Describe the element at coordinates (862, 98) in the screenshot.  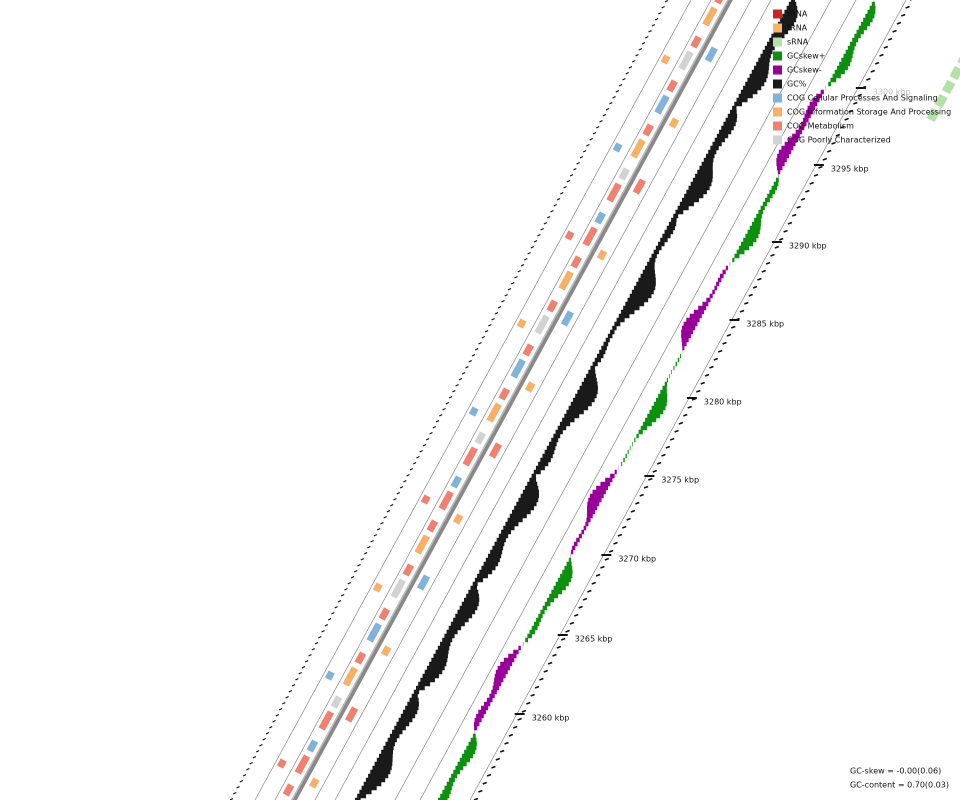
I see `legend-label: COG Cellular Processes And Signaling` at that location.